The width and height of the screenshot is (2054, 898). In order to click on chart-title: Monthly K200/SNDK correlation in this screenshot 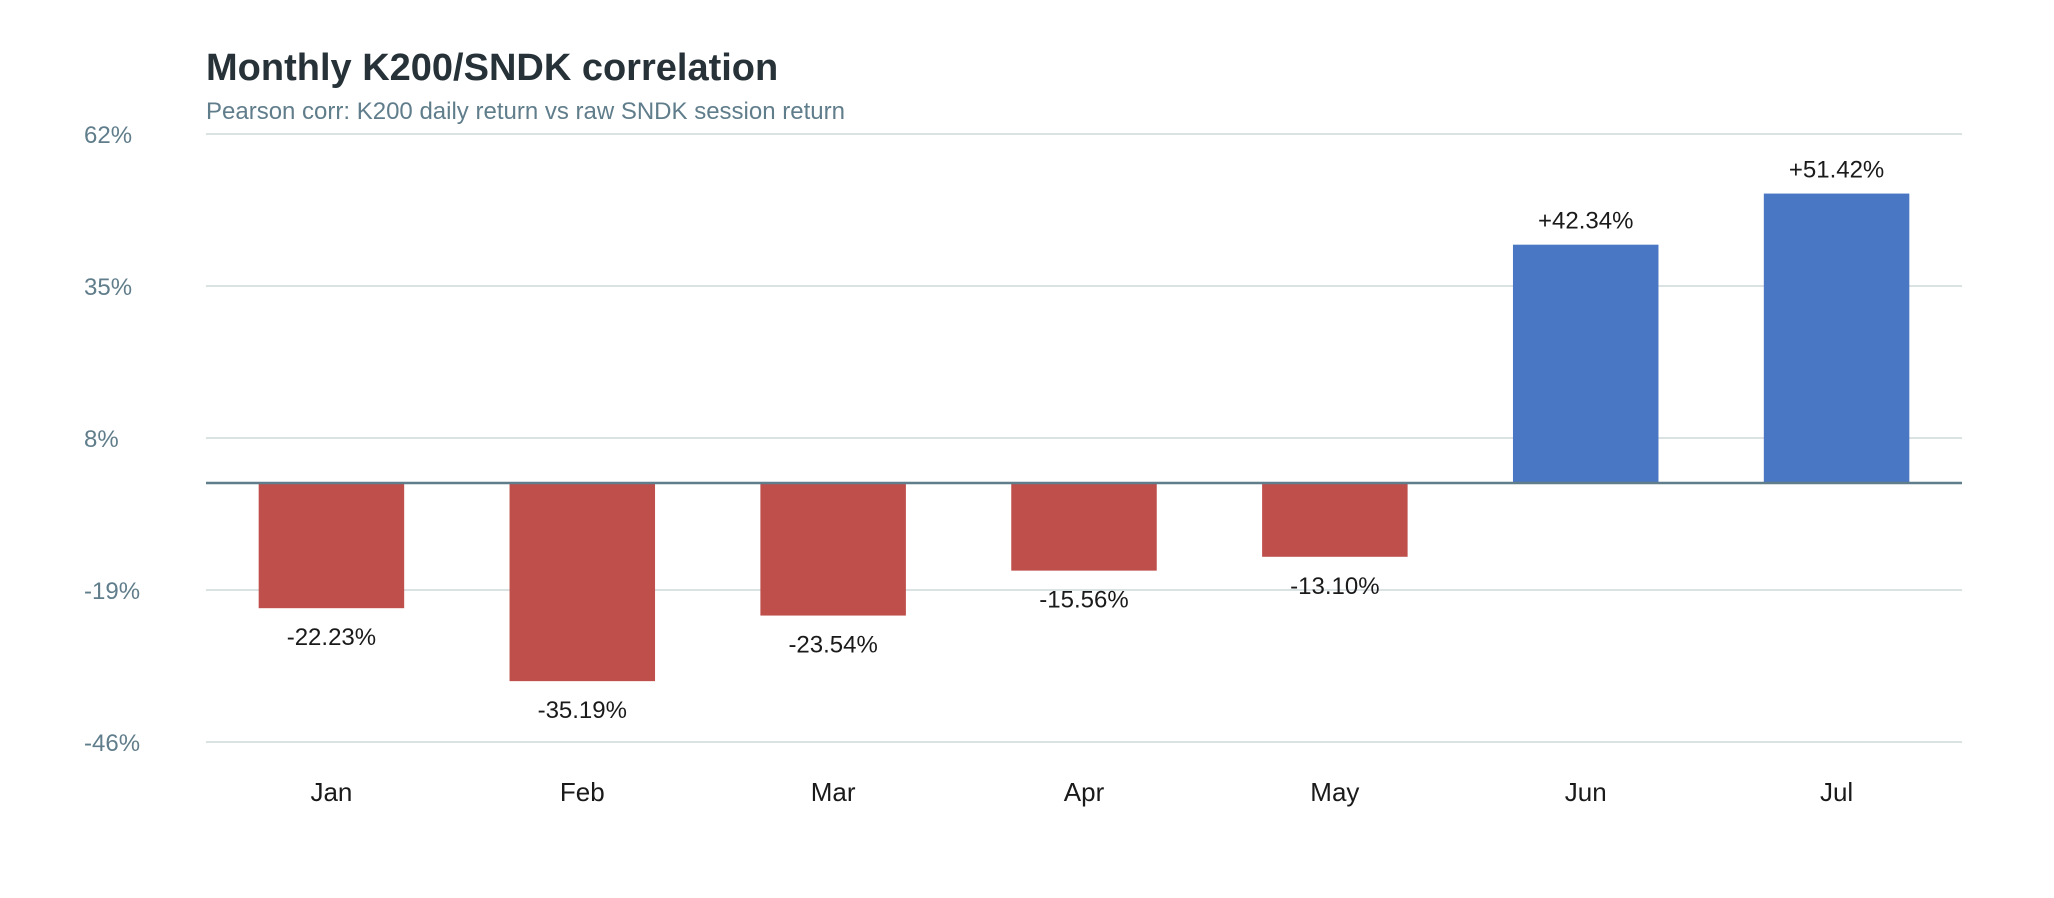, I will do `click(492, 68)`.